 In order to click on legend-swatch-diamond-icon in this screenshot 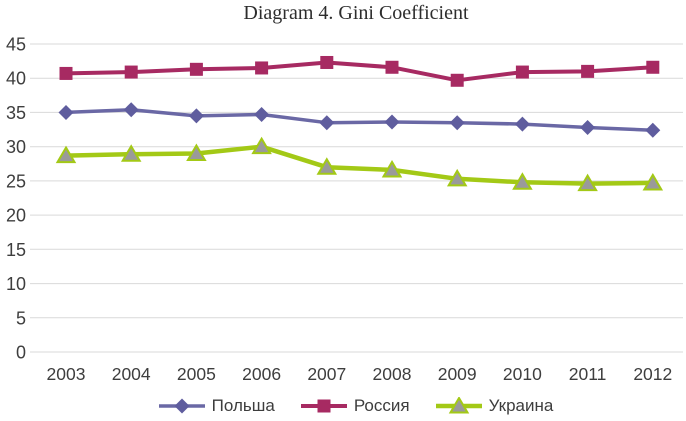, I will do `click(181, 405)`.